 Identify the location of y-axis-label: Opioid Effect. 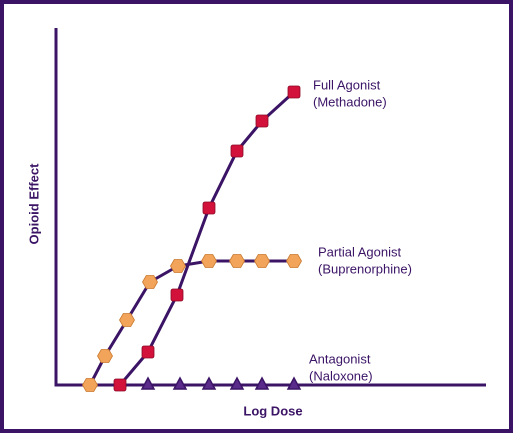
(33, 204).